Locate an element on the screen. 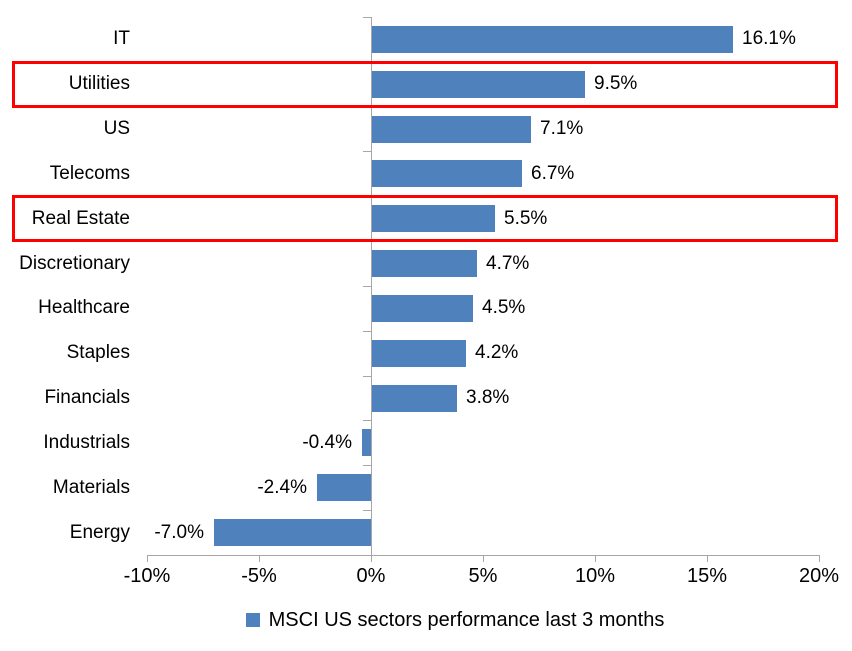 This screenshot has height=651, width=852. highlight-box-utilities is located at coordinates (425, 84).